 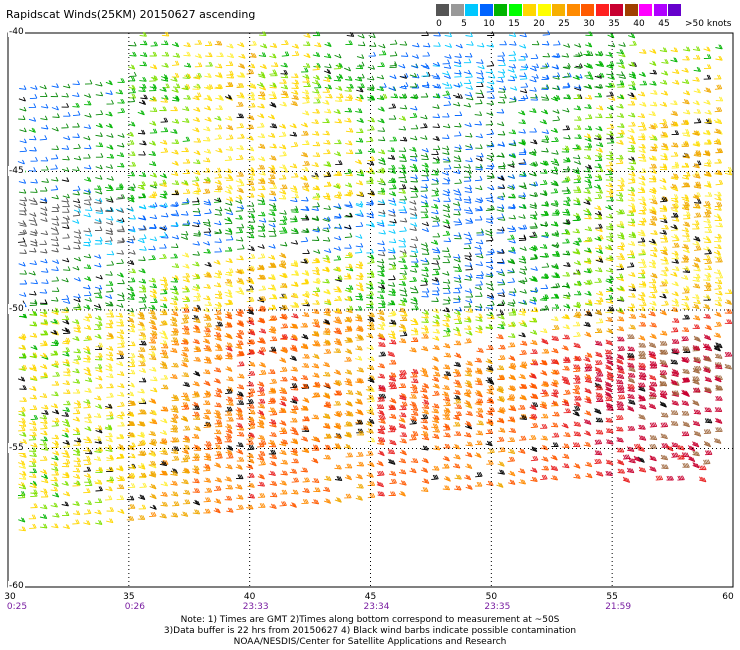 I want to click on legend-swatch, so click(x=457, y=10).